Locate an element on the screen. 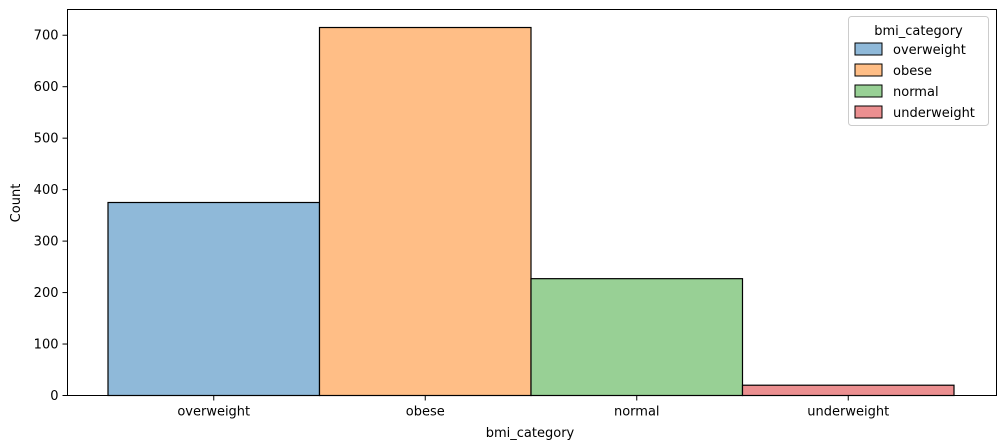  legend-title: bmi_category is located at coordinates (918, 31).